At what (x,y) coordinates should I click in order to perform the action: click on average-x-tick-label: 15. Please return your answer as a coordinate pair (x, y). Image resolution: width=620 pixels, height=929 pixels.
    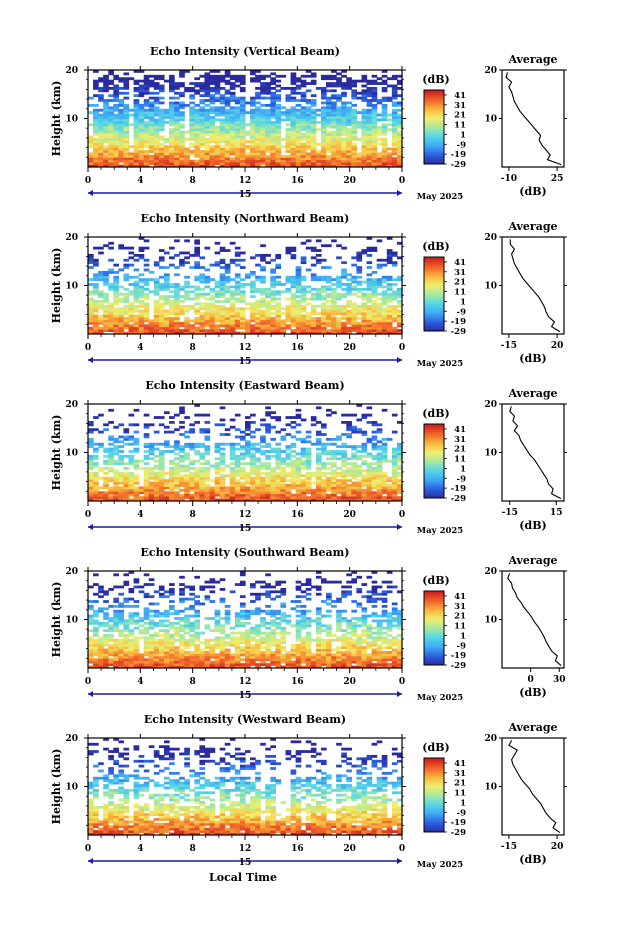
    Looking at the image, I should click on (556, 513).